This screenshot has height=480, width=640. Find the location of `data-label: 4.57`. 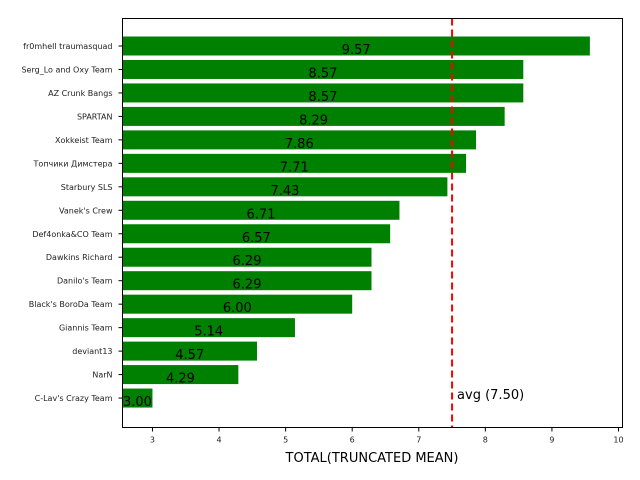

data-label: 4.57 is located at coordinates (189, 355).